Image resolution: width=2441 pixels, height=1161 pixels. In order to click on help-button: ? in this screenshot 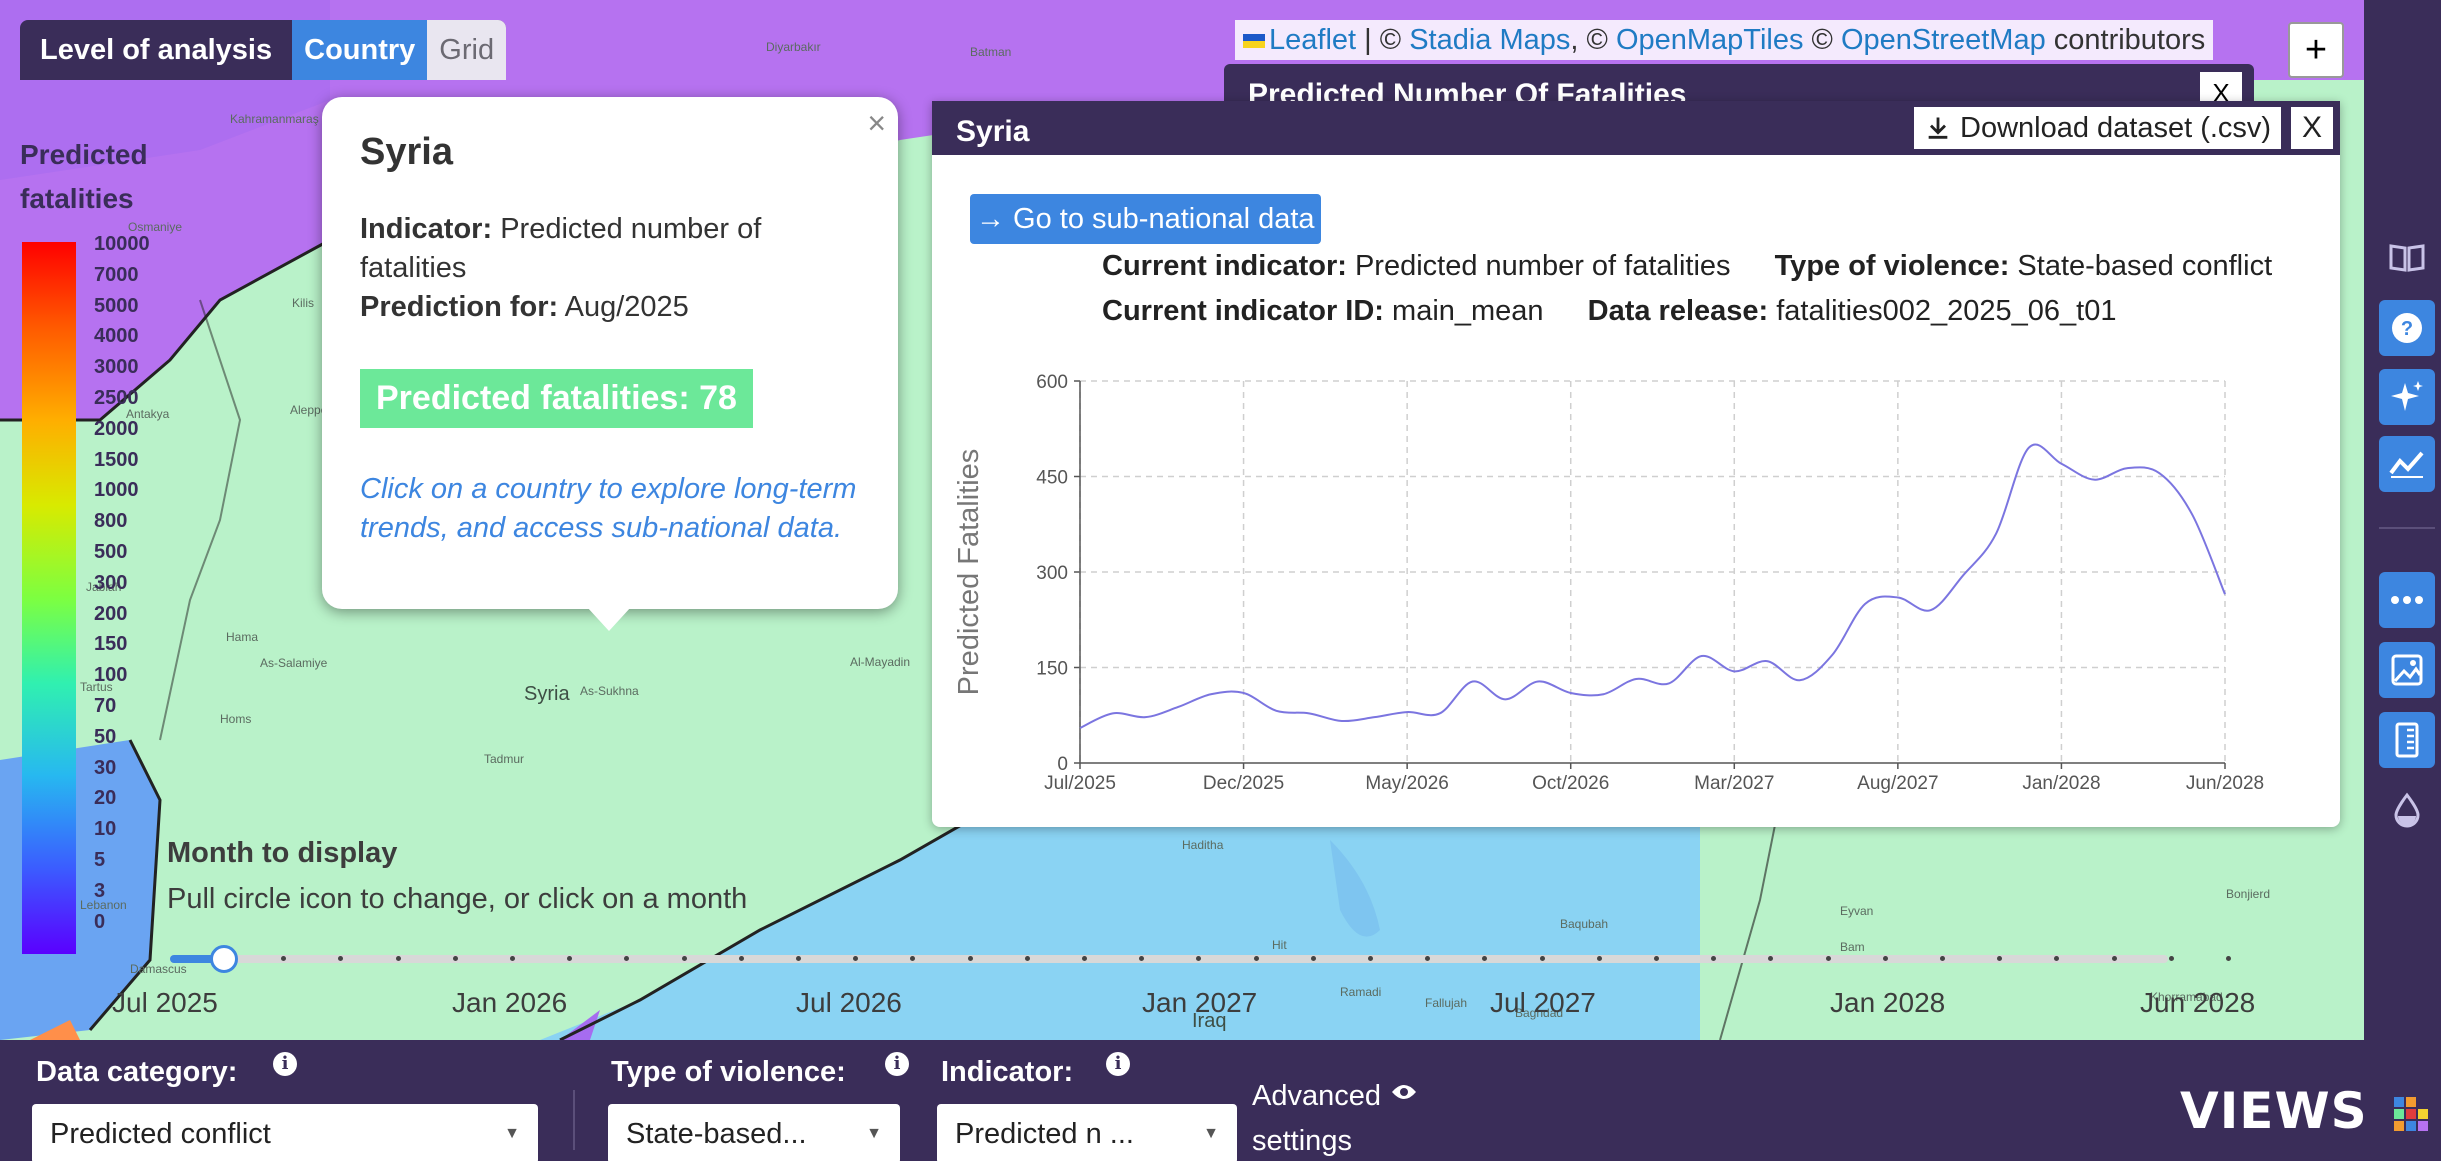, I will do `click(2407, 328)`.